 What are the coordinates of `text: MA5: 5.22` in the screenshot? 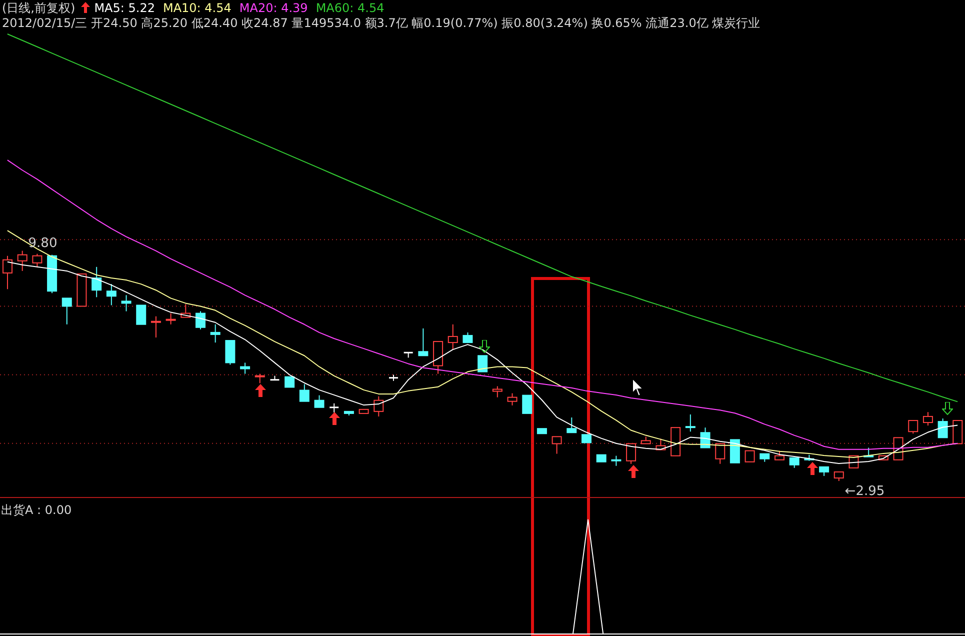 It's located at (124, 8).